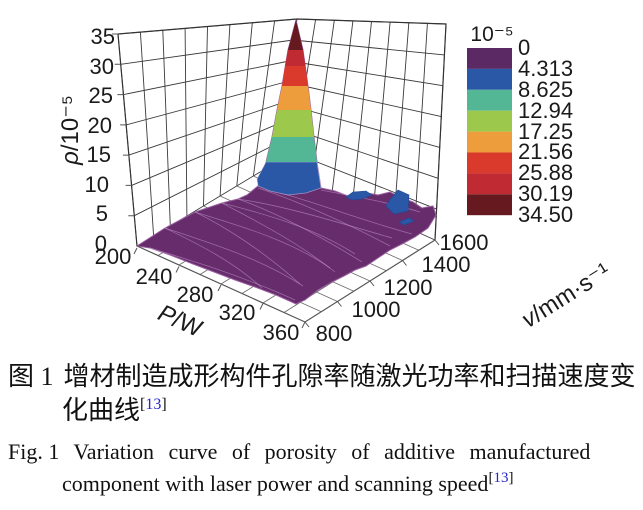 The height and width of the screenshot is (510, 643). I want to click on caption-zh-line1: 图 1 增材制造成形构件孔隙率随激光功率和扫描速度变, so click(323, 377).